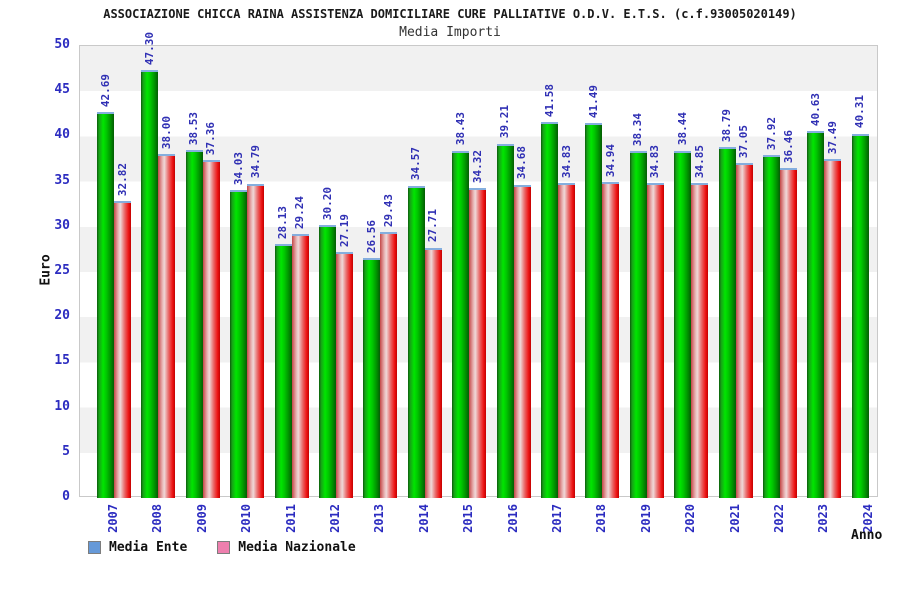 This screenshot has width=900, height=600. Describe the element at coordinates (727, 322) in the screenshot. I see `green-bar-2021` at that location.